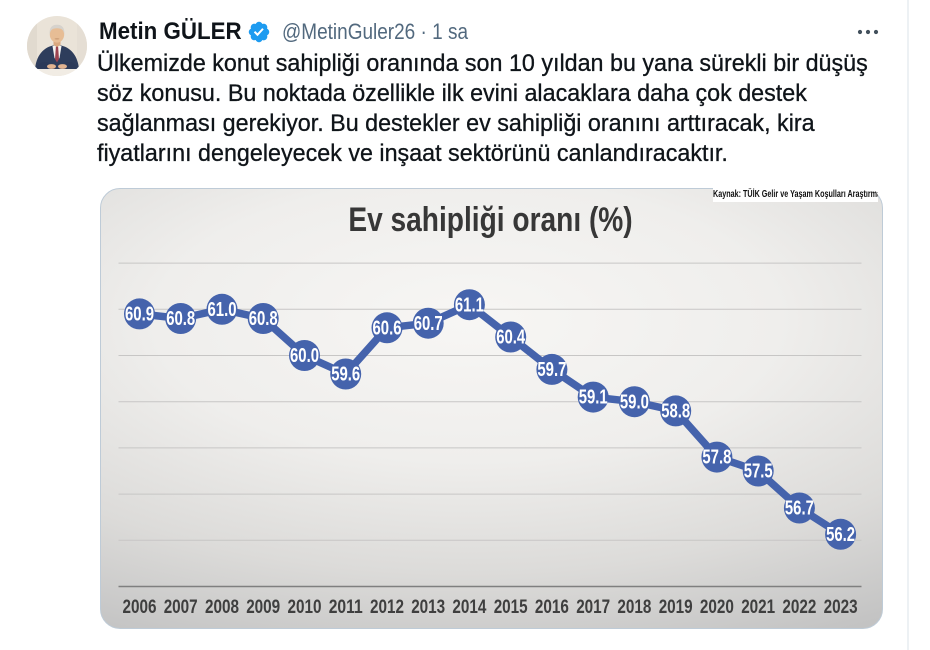  What do you see at coordinates (841, 607) in the screenshot?
I see `svg-text: 2023` at bounding box center [841, 607].